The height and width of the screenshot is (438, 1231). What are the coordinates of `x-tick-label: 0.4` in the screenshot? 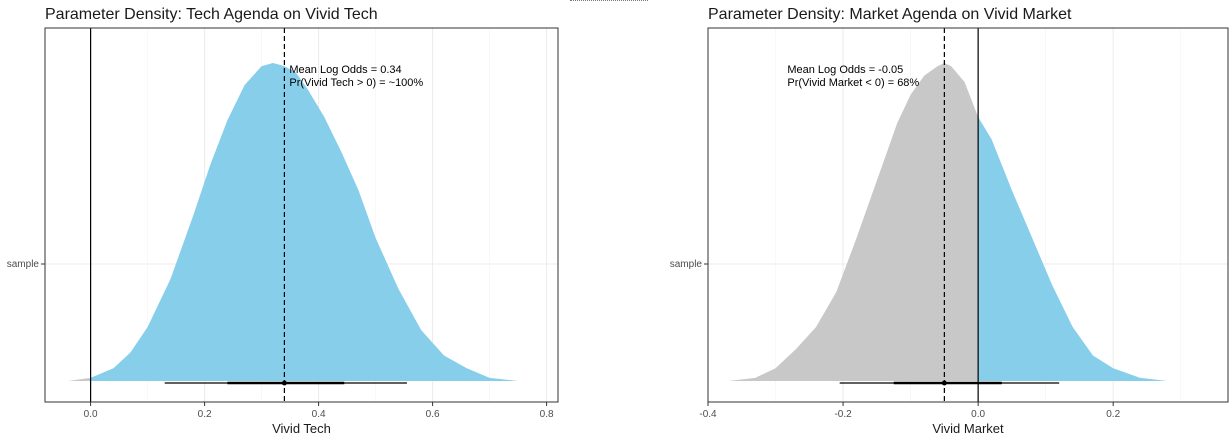 It's located at (319, 414).